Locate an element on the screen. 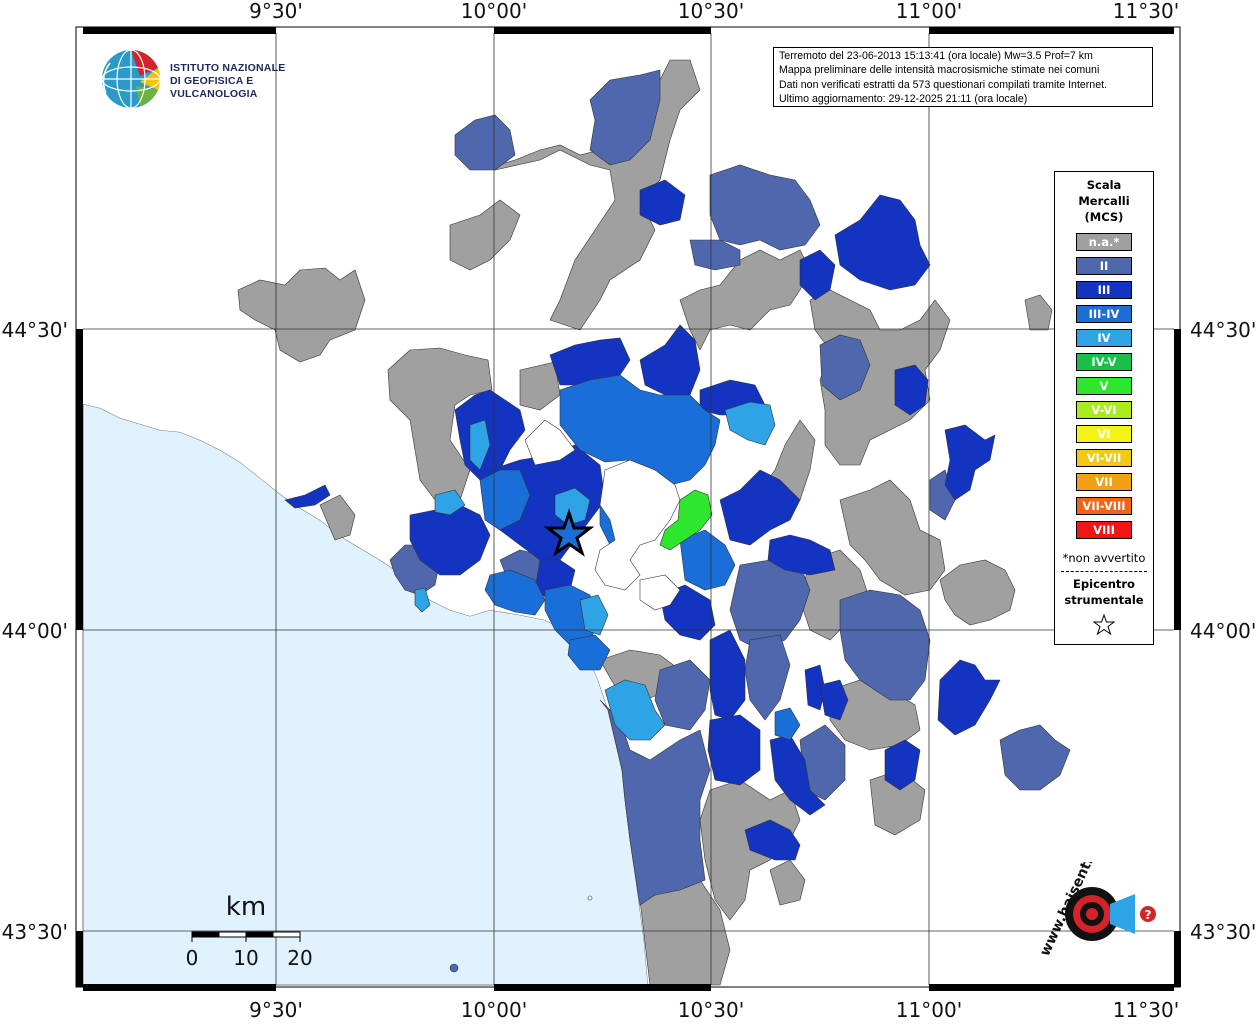 Image resolution: width=1256 pixels, height=1028 pixels. area-na-center-n is located at coordinates (540, 386).